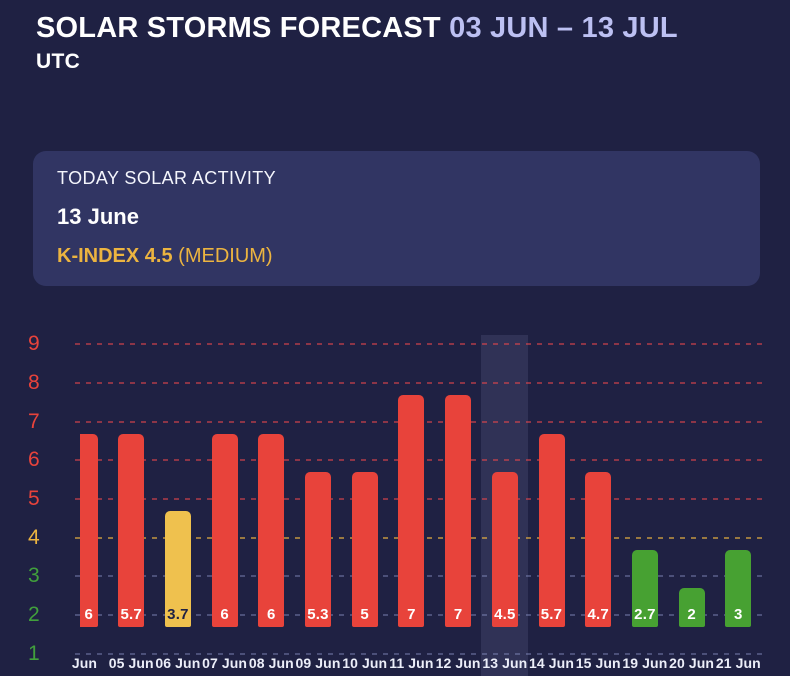 This screenshot has height=676, width=790. Describe the element at coordinates (411, 510) in the screenshot. I see `bar-11-jun: 7` at that location.